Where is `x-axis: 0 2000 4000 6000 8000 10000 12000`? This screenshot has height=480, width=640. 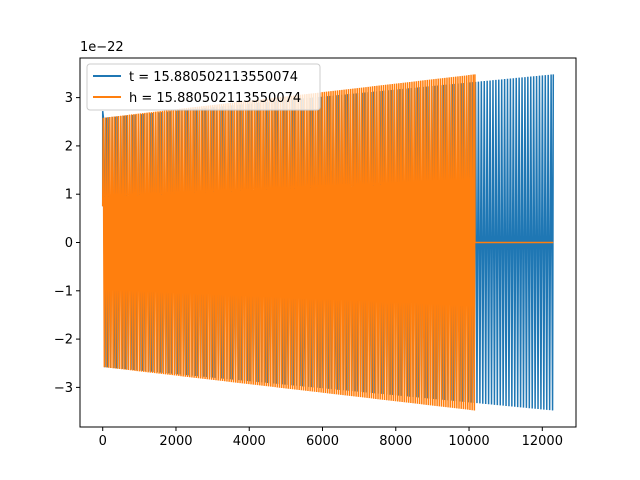 x-axis: 0 2000 4000 6000 8000 10000 12000 is located at coordinates (331, 438).